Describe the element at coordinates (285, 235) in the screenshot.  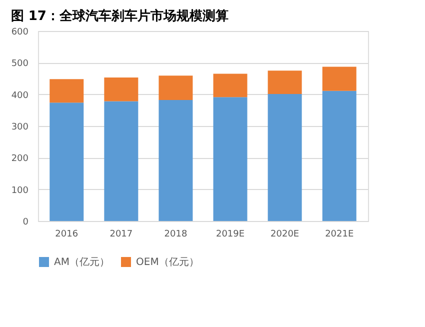
I see `x-tick-label: 2020E` at that location.